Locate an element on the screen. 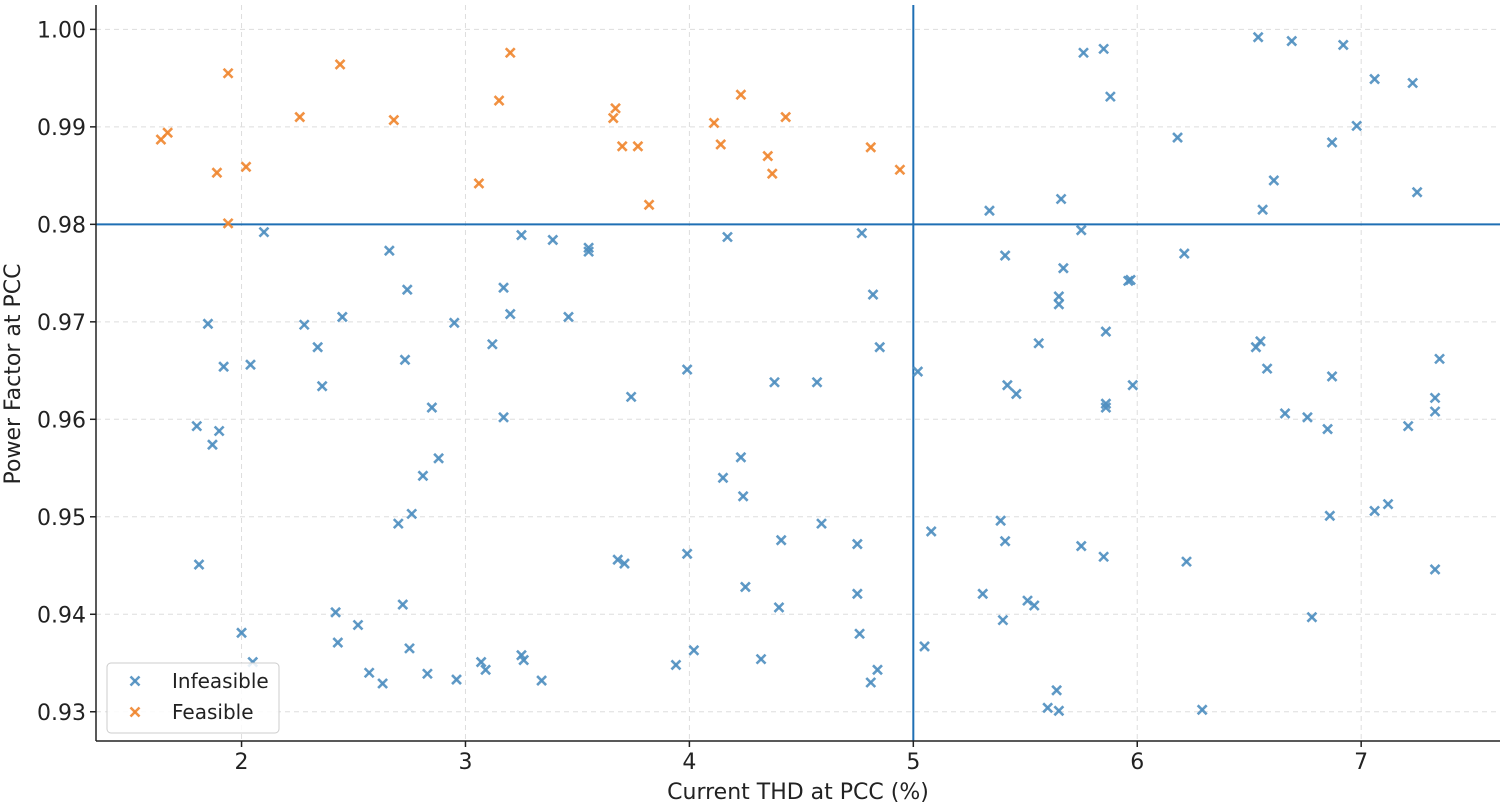 This screenshot has width=1506, height=806. y-tick-label: 0.97 is located at coordinates (61, 323).